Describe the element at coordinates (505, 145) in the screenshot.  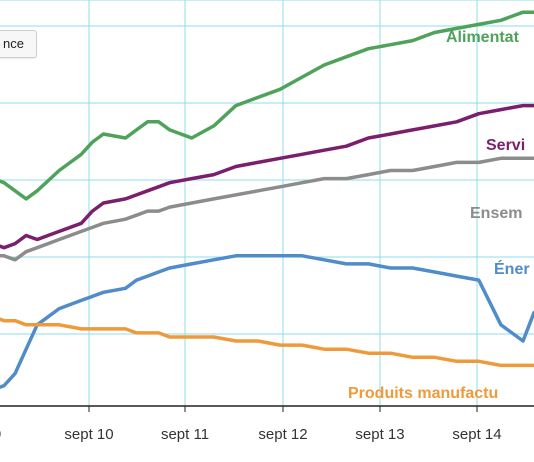
I see `series-label-1: Servi` at that location.